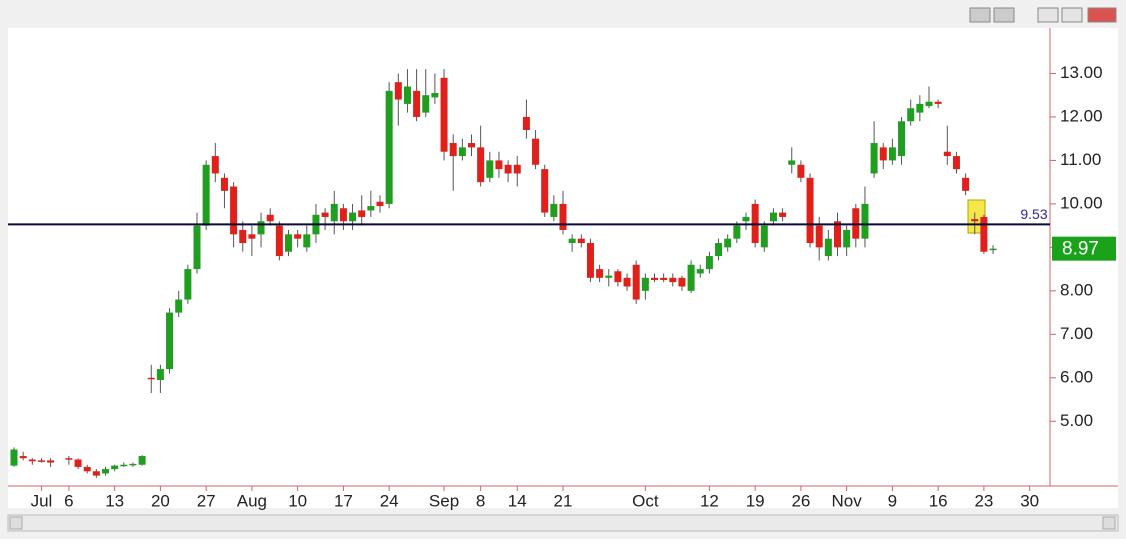 The width and height of the screenshot is (1126, 544). I want to click on x-tick-label: 8, so click(480, 500).